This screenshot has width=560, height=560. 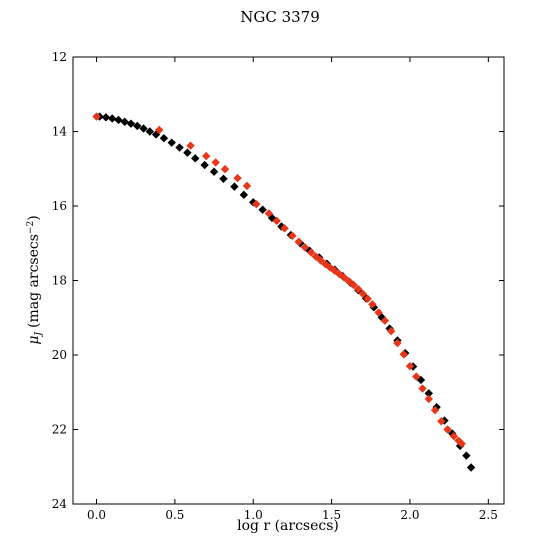 I want to click on x-tick-label: 0.5, so click(x=174, y=515).